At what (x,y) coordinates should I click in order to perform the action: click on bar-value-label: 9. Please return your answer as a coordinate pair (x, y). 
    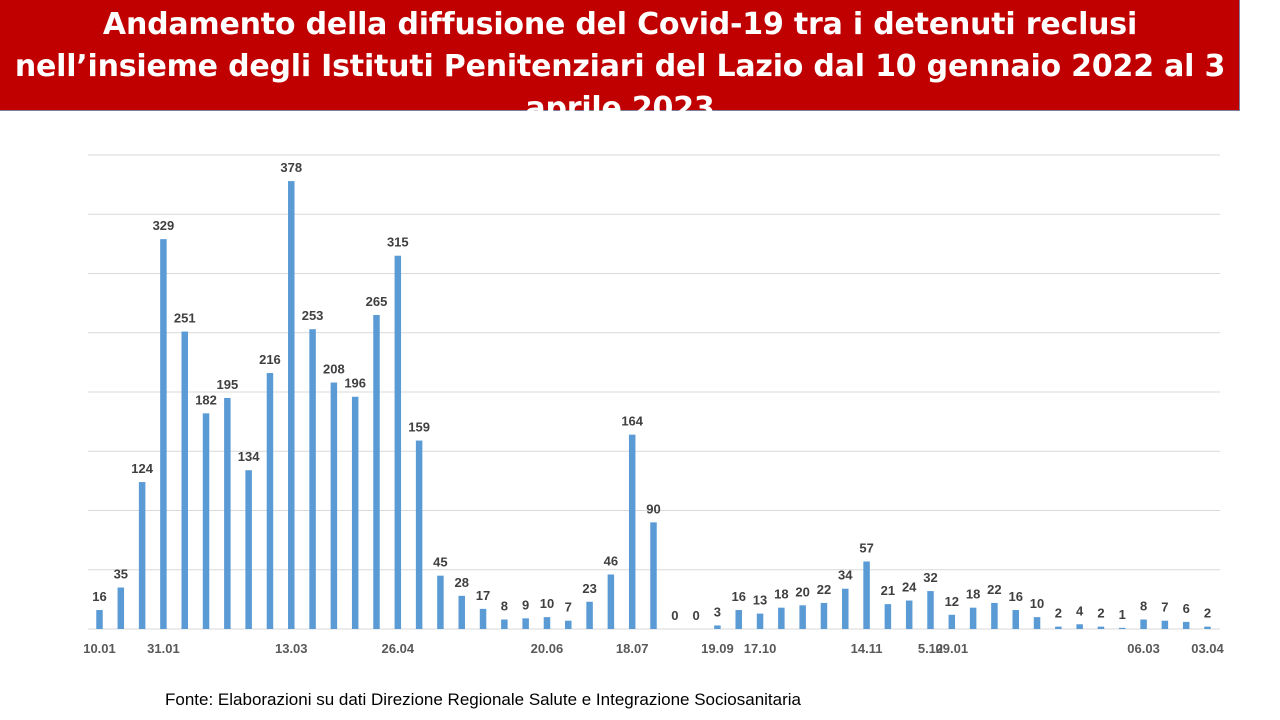
    Looking at the image, I should click on (525, 604).